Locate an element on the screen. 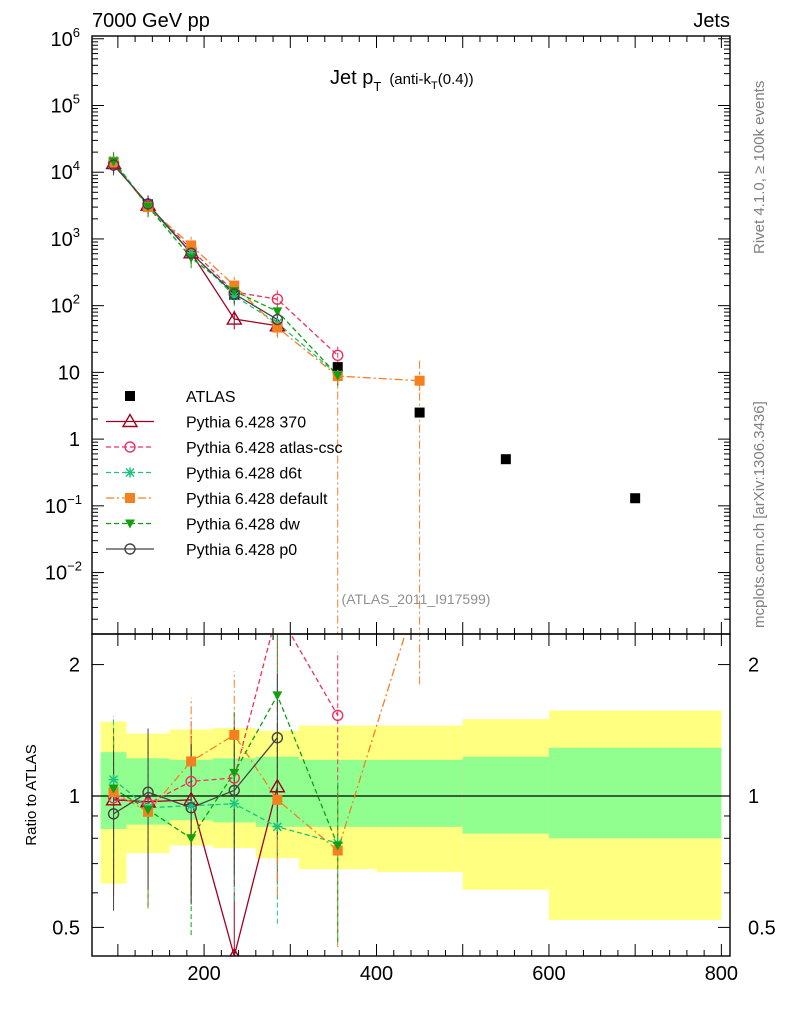  main-y-tick-label: 10⁵ is located at coordinates (65, 104).